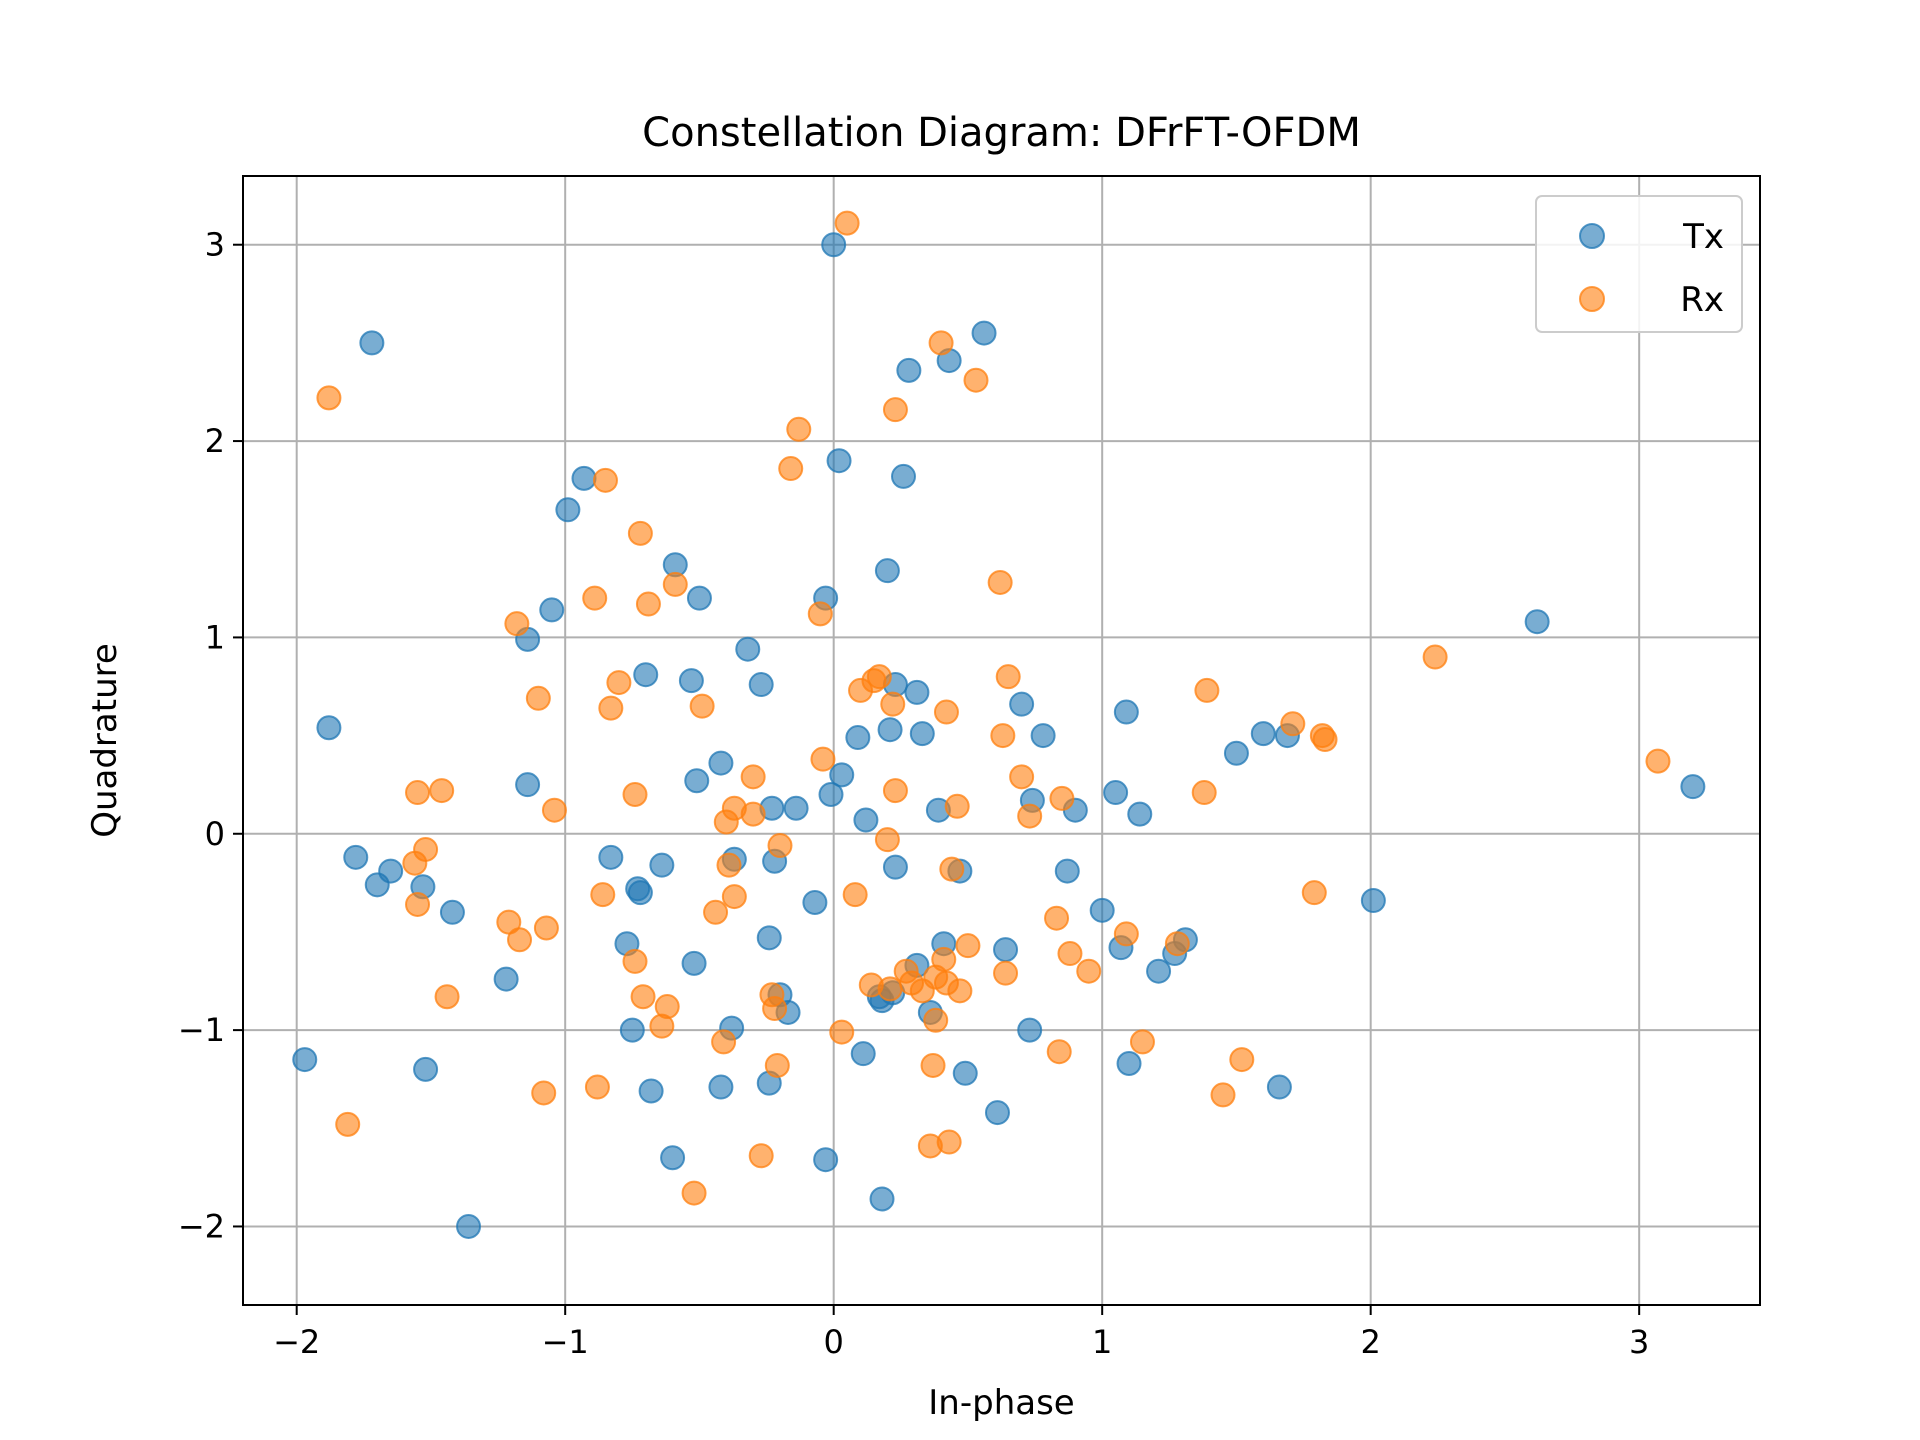 This screenshot has height=1440, width=1920. What do you see at coordinates (565, 1342) in the screenshot?
I see `x-tick-label: −1` at bounding box center [565, 1342].